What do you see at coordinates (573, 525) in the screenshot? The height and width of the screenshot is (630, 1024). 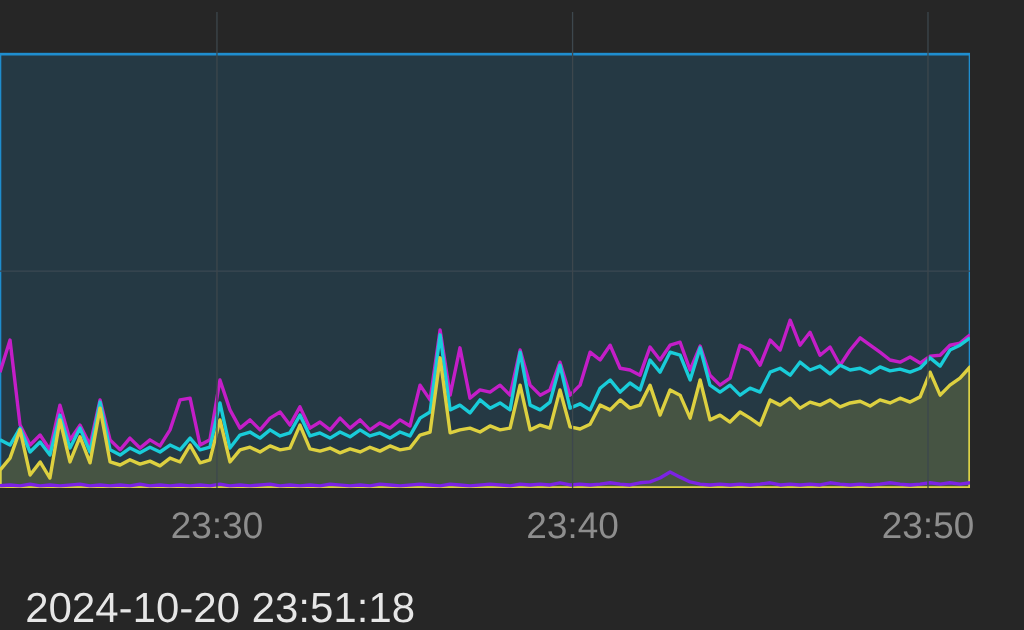 I see `x-tick-label: 23:40` at bounding box center [573, 525].